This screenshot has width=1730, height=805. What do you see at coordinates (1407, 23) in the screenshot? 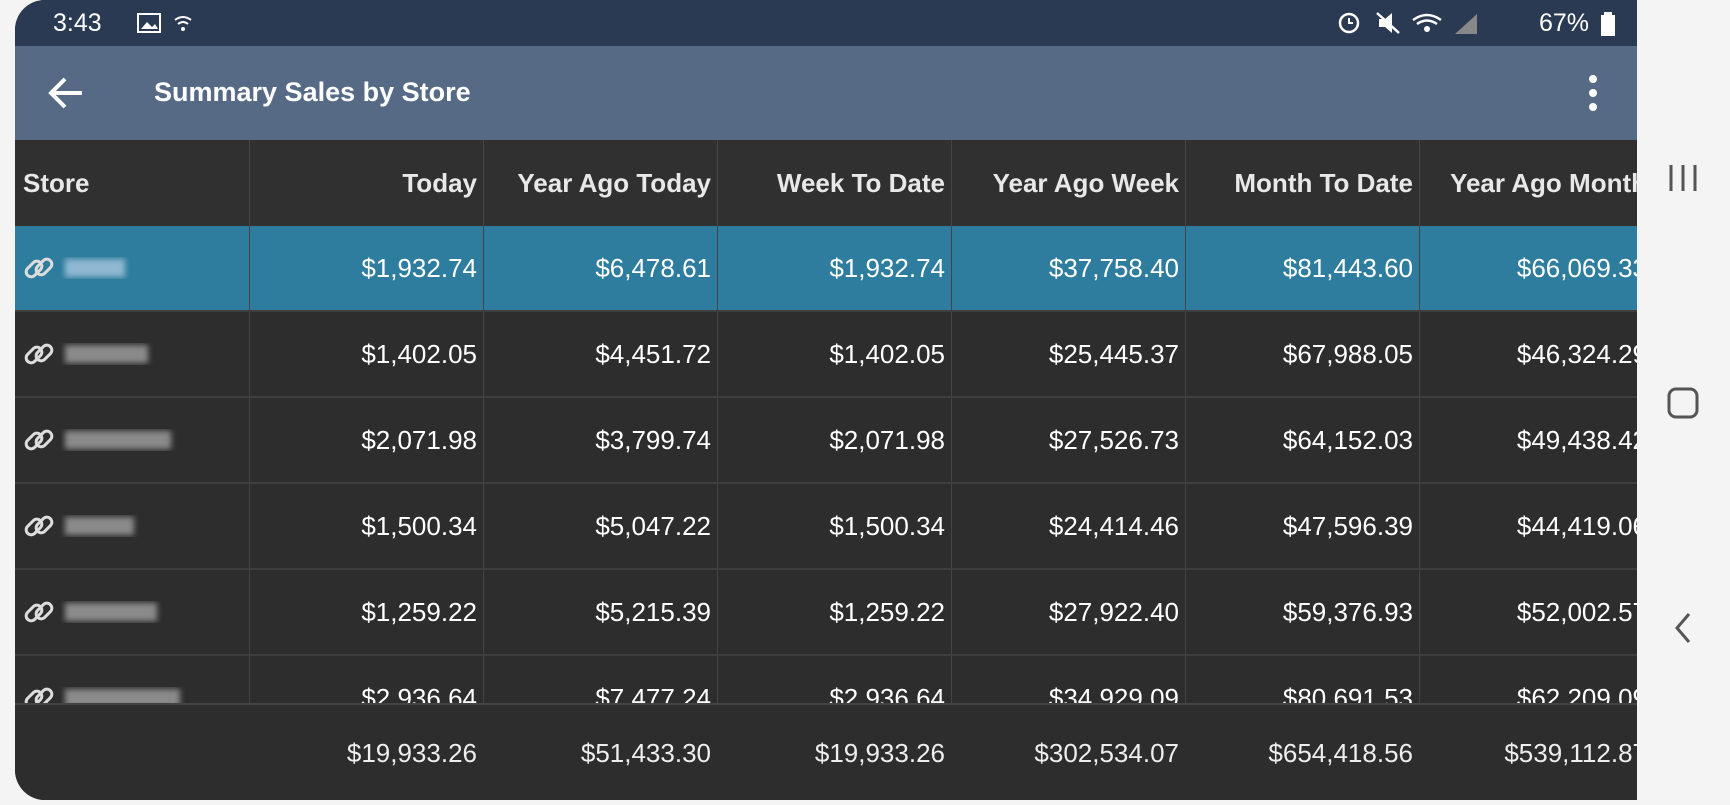
I see `status-icons-right` at bounding box center [1407, 23].